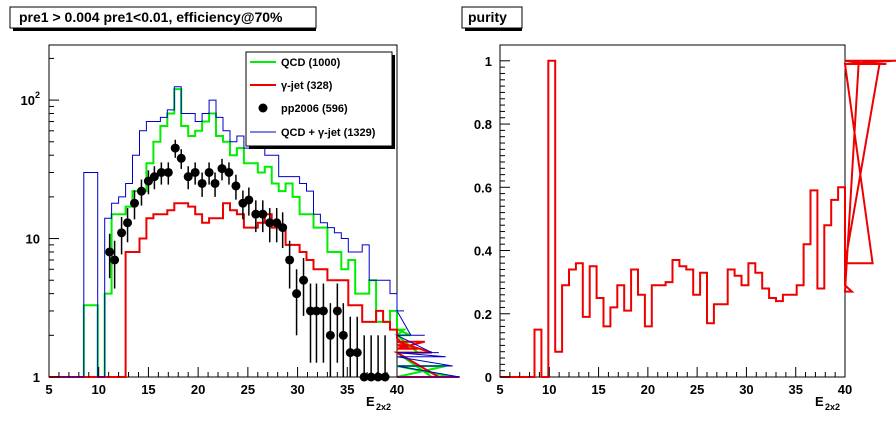 This screenshot has height=422, width=896. What do you see at coordinates (819, 401) in the screenshot?
I see `x-axis-label-right: E` at bounding box center [819, 401].